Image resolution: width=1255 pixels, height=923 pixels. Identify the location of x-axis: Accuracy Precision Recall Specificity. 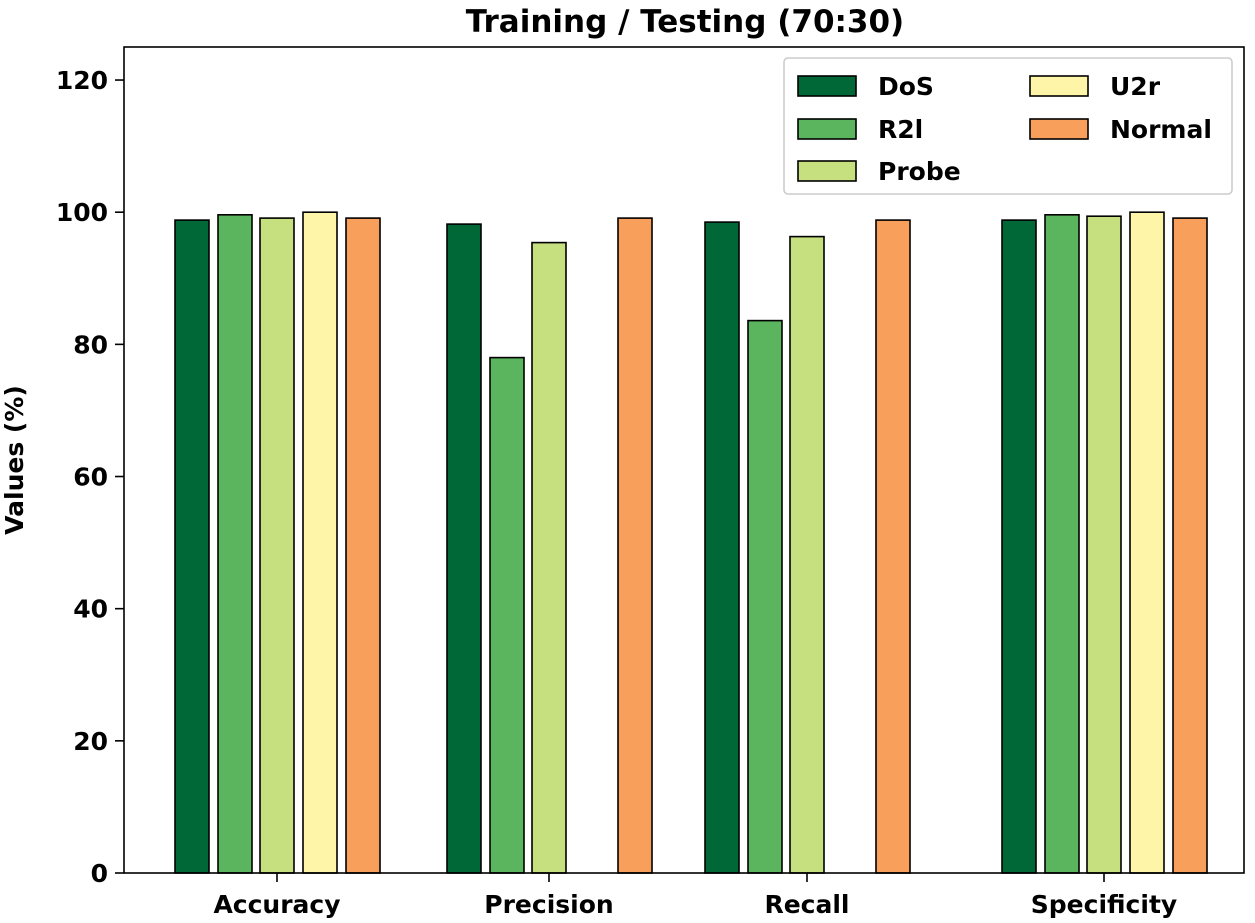
(695, 896).